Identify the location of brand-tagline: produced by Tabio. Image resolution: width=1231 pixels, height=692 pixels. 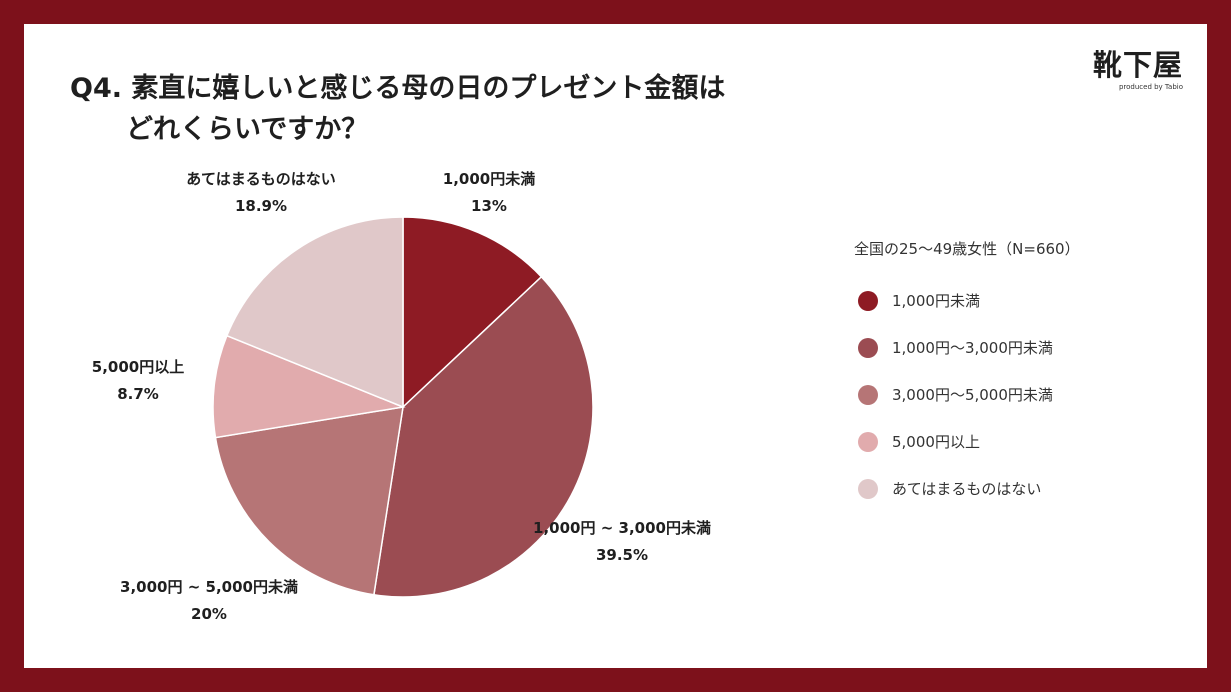
(1150, 87).